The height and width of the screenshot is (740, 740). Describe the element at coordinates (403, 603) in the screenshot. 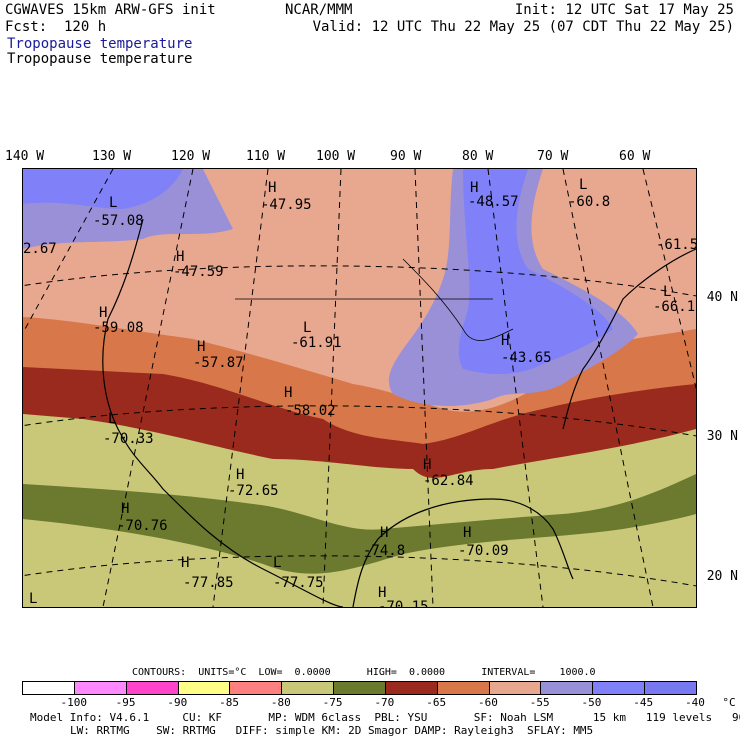

I see `extremum-value: -70.15` at that location.